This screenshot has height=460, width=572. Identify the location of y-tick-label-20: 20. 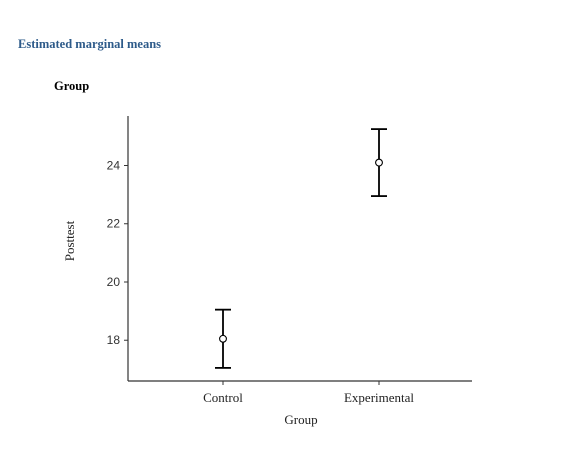
(114, 282).